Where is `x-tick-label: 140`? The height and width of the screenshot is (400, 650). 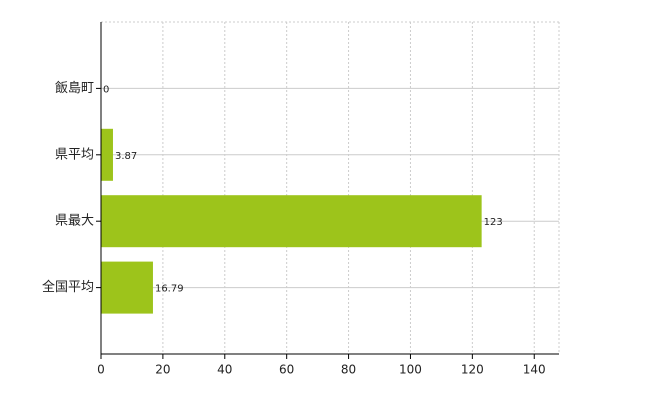 x-tick-label: 140 is located at coordinates (534, 370).